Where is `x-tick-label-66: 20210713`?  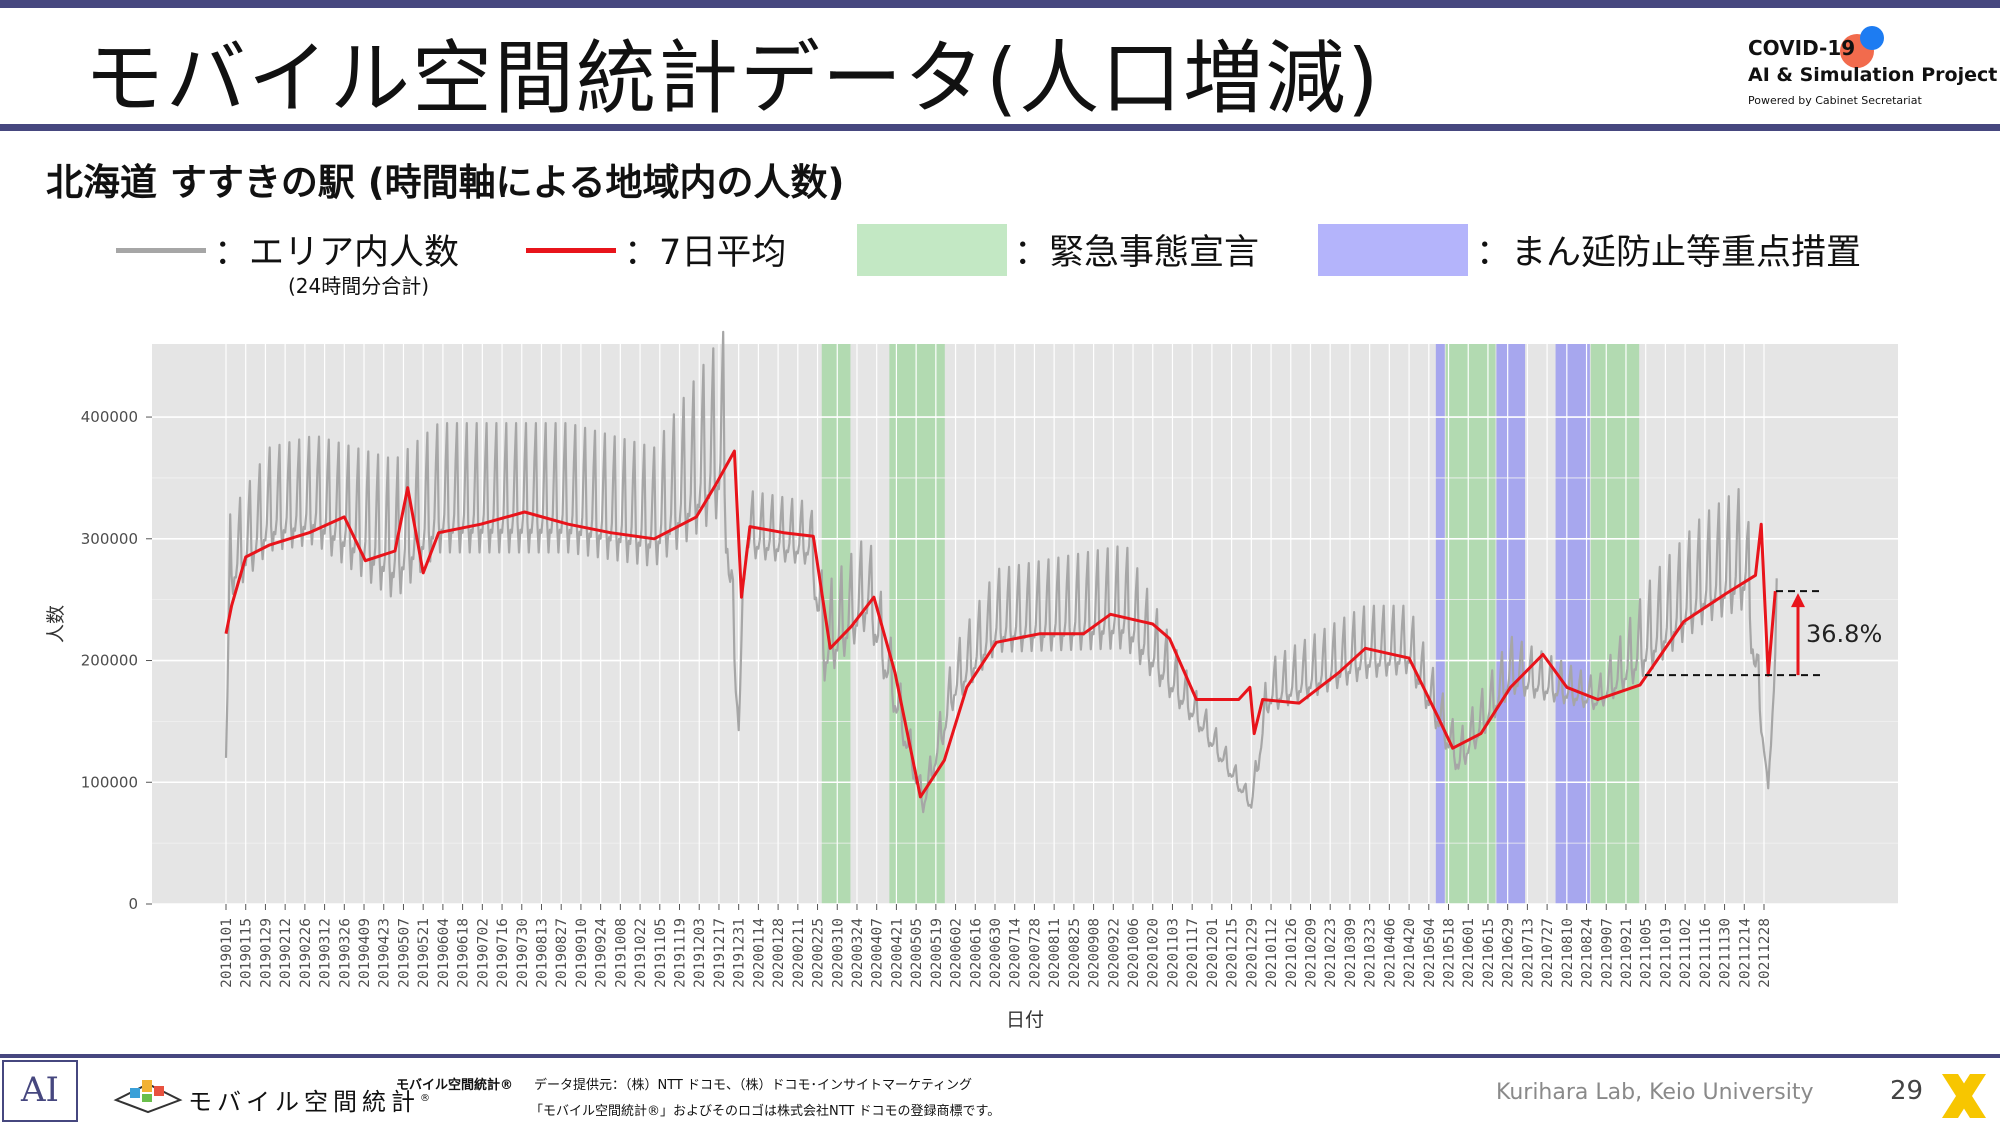 x-tick-label-66: 20210713 is located at coordinates (1528, 953).